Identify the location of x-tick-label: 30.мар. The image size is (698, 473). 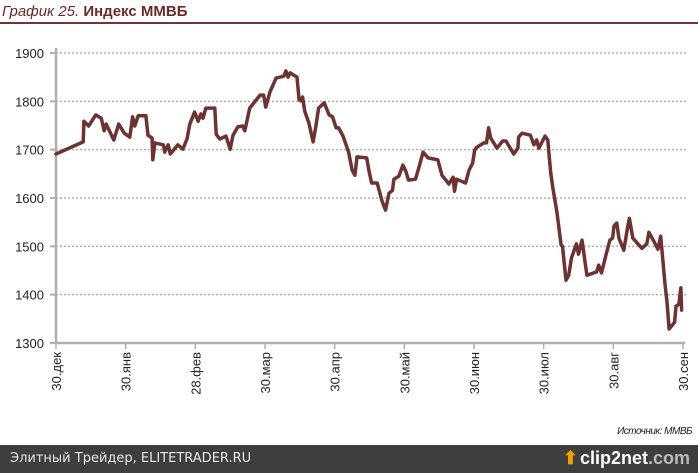
(265, 372).